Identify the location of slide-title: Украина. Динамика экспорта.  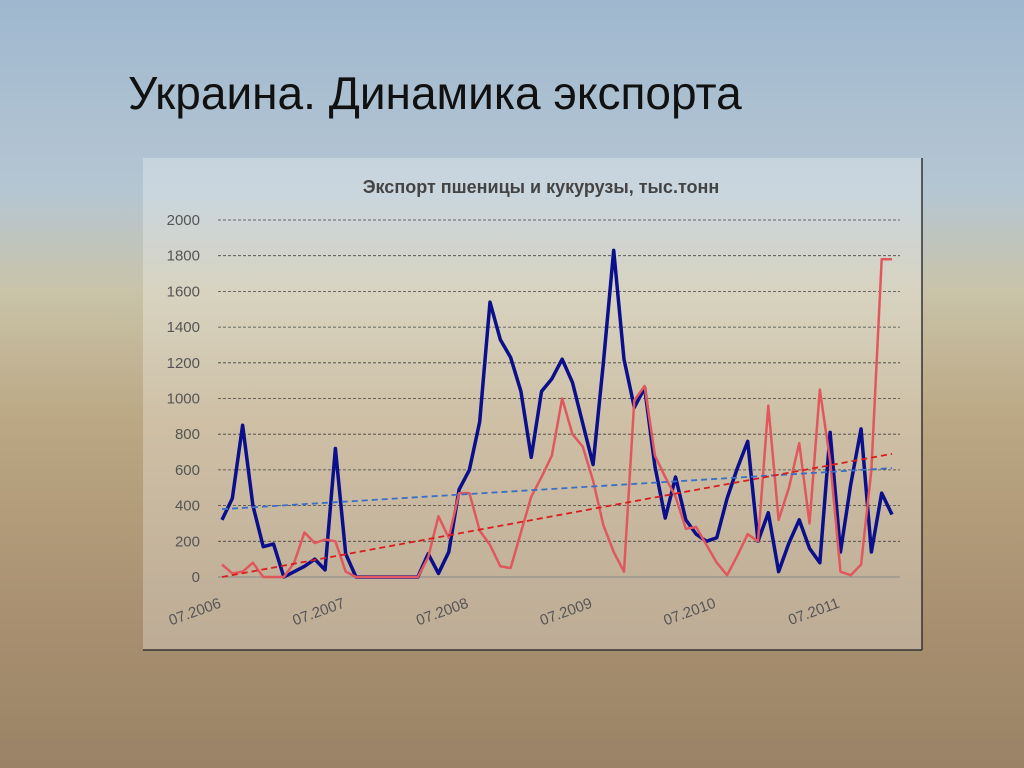
(435, 93).